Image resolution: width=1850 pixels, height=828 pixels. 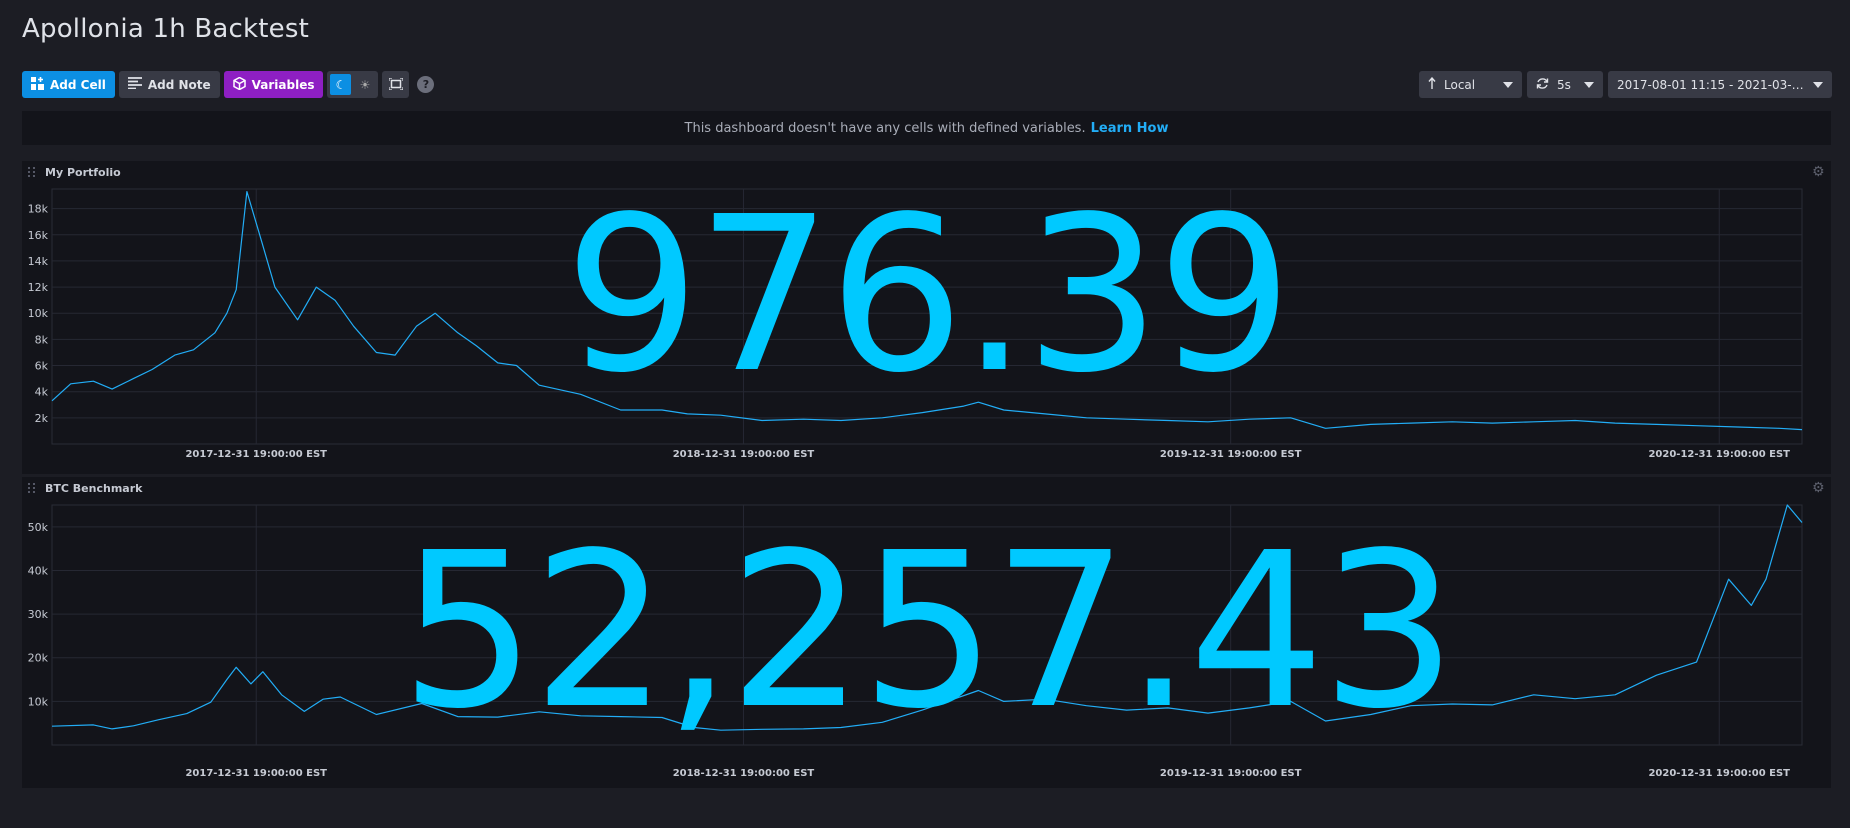 I want to click on y-tick-label: 6k, so click(x=42, y=366).